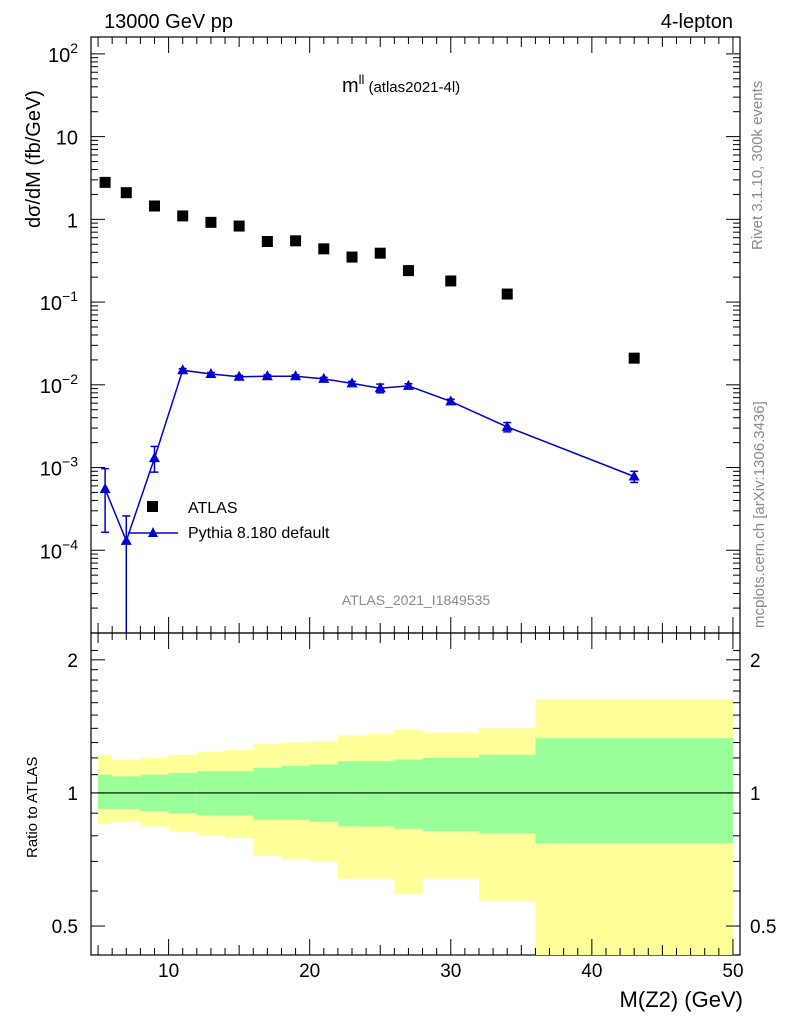 This screenshot has height=1024, width=786. Describe the element at coordinates (755, 661) in the screenshot. I see `ratio-tick-label-right: 2` at that location.